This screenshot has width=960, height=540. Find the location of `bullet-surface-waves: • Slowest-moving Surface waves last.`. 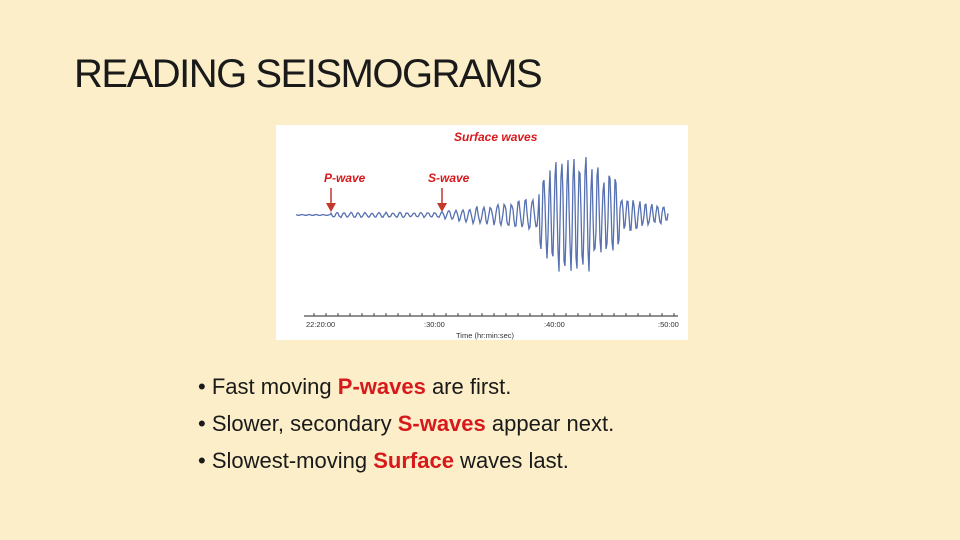

bullet-surface-waves: • Slowest-moving Surface waves last. is located at coordinates (406, 460).